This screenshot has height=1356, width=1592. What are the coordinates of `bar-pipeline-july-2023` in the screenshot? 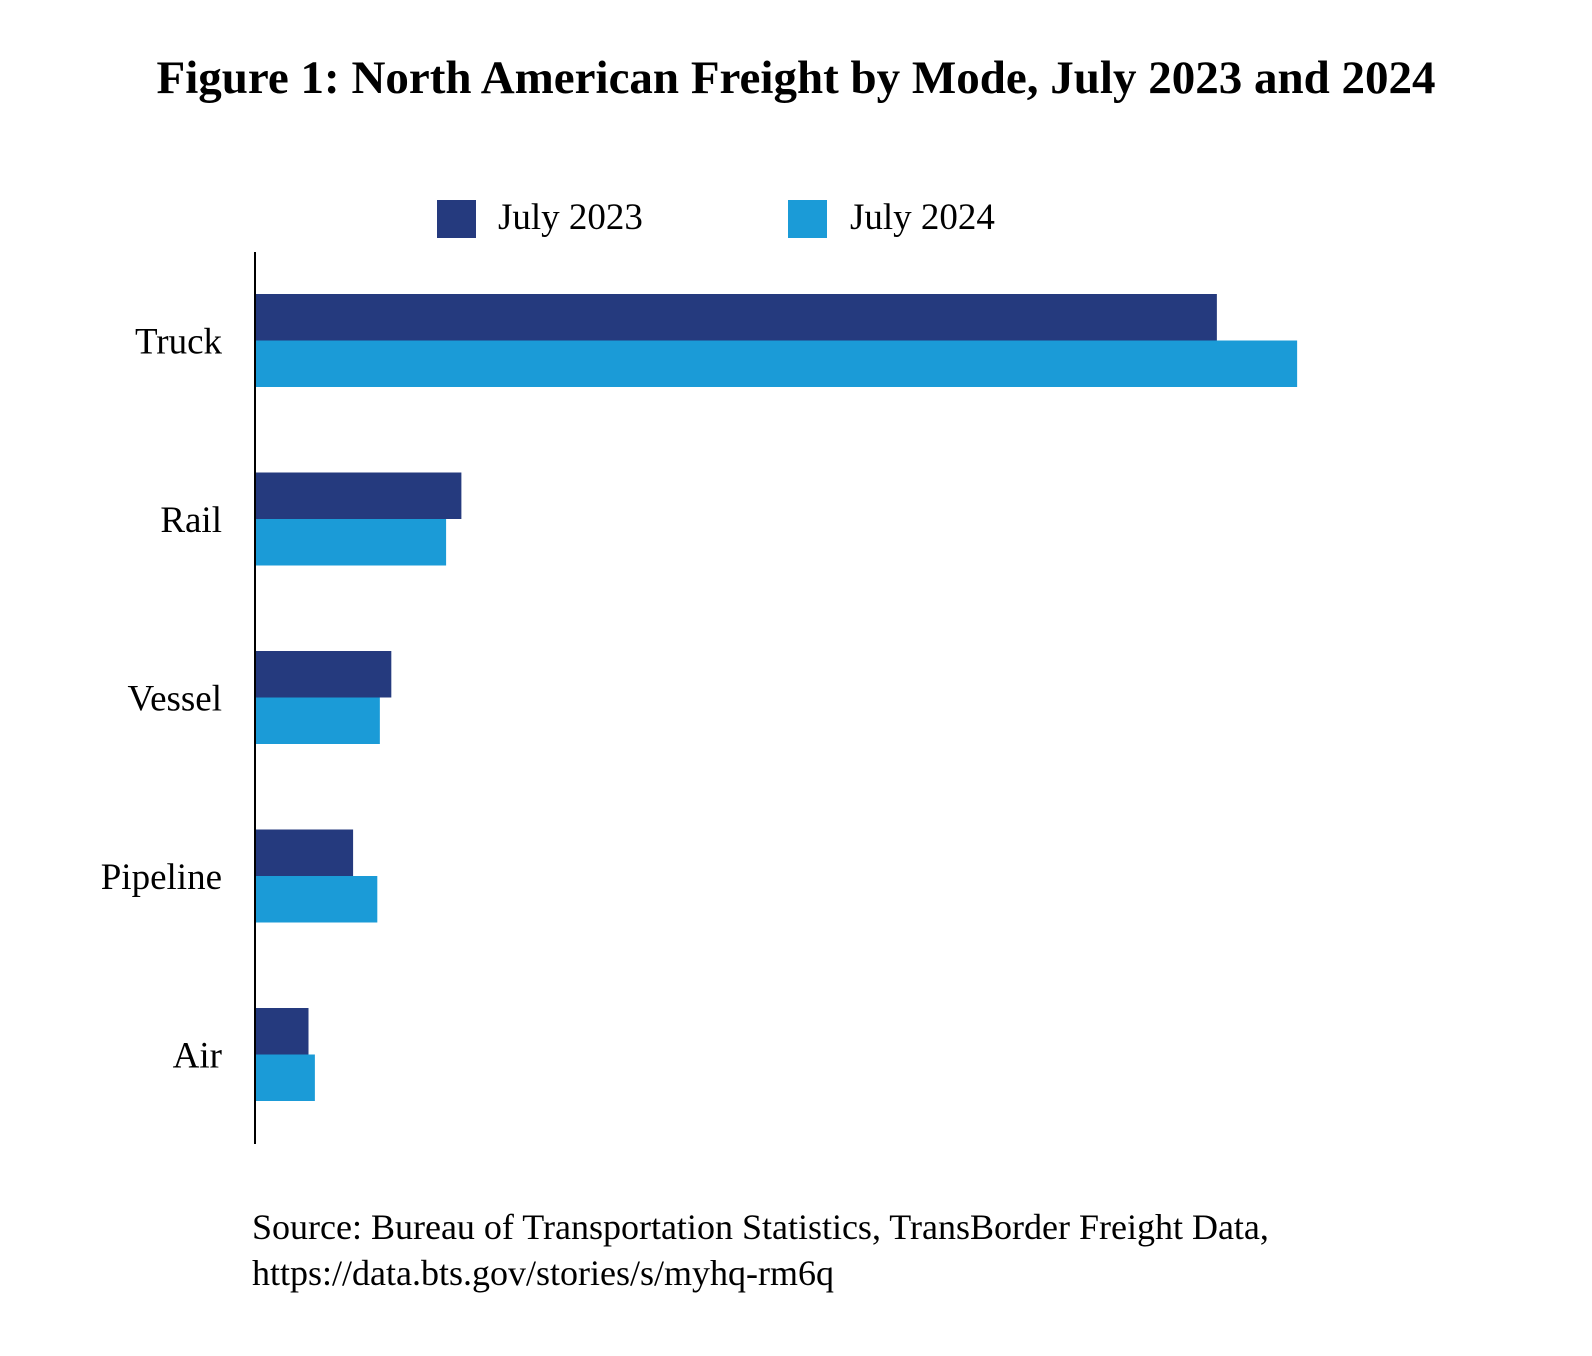 It's located at (304, 852).